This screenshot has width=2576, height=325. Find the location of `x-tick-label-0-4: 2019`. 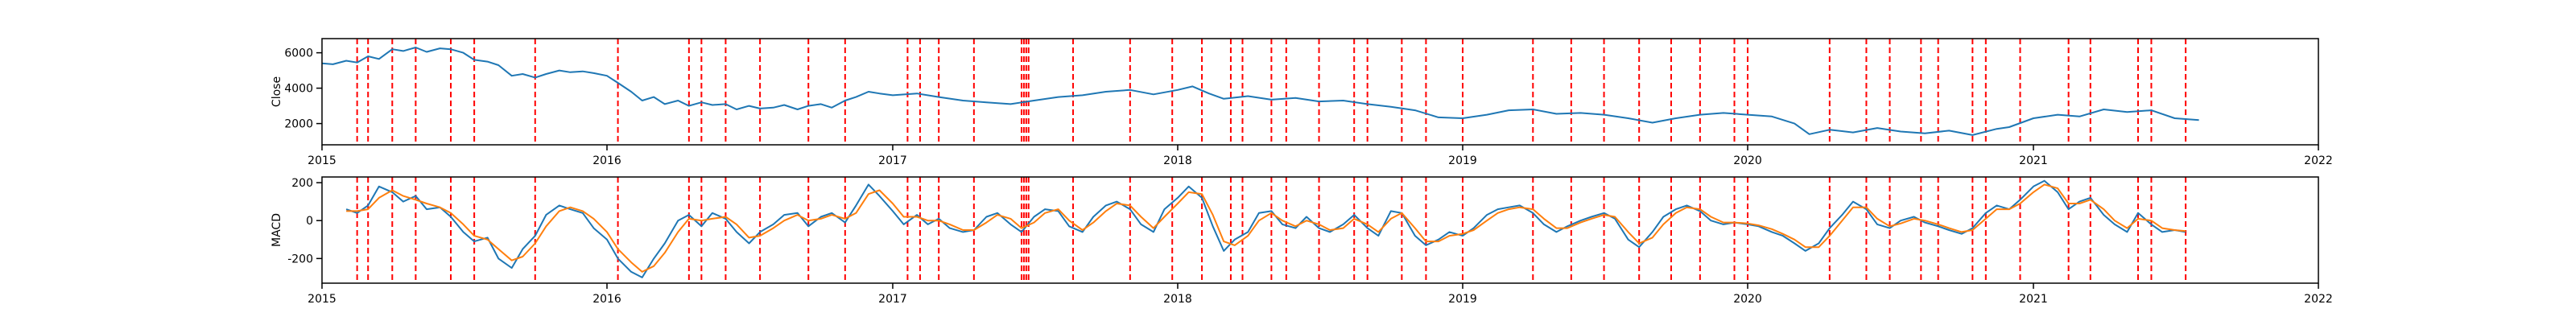

x-tick-label-0-4: 2019 is located at coordinates (1462, 160).